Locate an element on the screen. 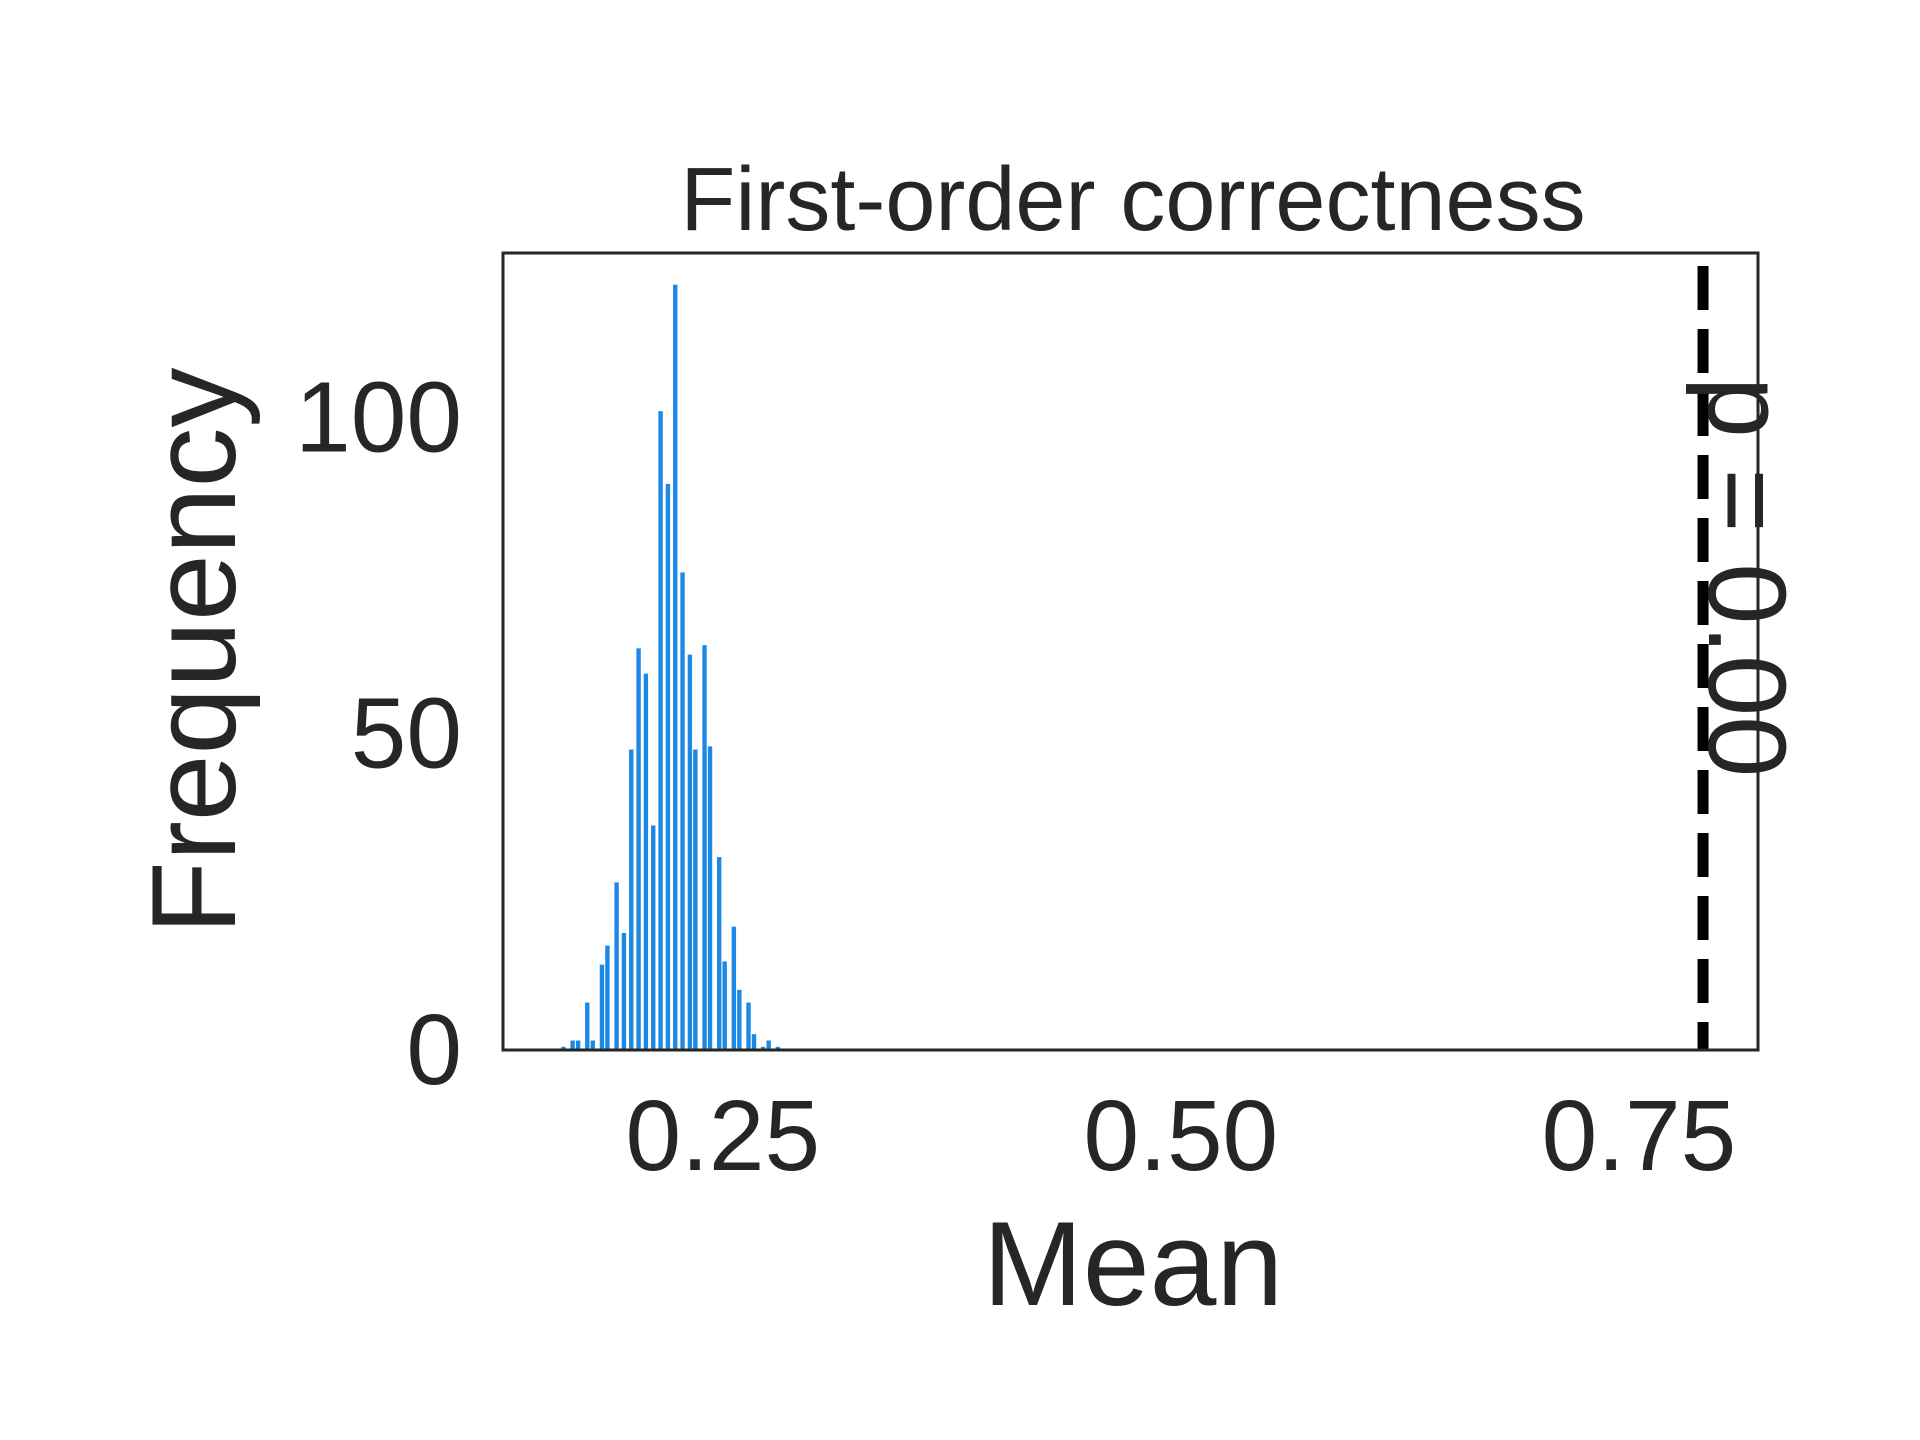  x-tick-label: 0.50 is located at coordinates (1181, 1136).